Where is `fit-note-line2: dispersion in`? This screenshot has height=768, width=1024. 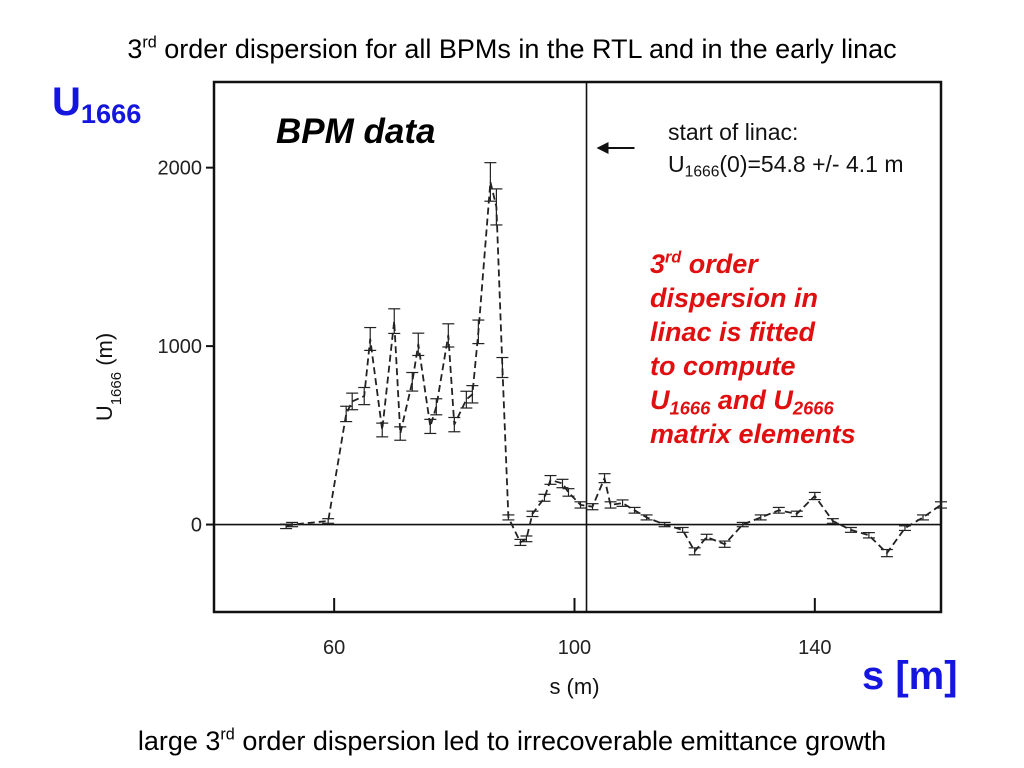 fit-note-line2: dispersion in is located at coordinates (734, 298).